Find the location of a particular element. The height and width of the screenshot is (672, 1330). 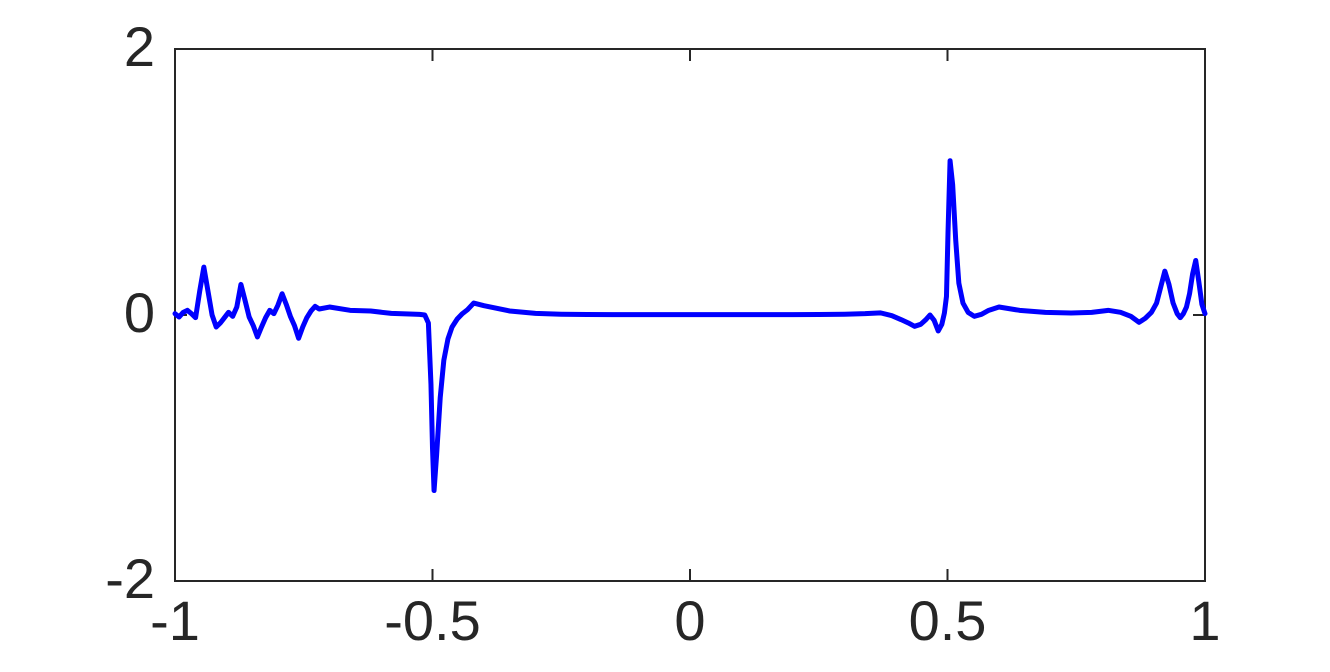

x-tick-label: 0.5 is located at coordinates (947, 620).